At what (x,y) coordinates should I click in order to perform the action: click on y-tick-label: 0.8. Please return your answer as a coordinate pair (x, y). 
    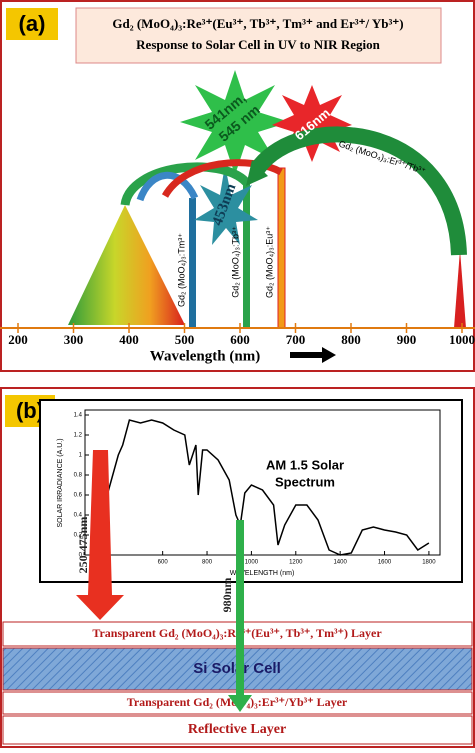
    Looking at the image, I should click on (78, 476).